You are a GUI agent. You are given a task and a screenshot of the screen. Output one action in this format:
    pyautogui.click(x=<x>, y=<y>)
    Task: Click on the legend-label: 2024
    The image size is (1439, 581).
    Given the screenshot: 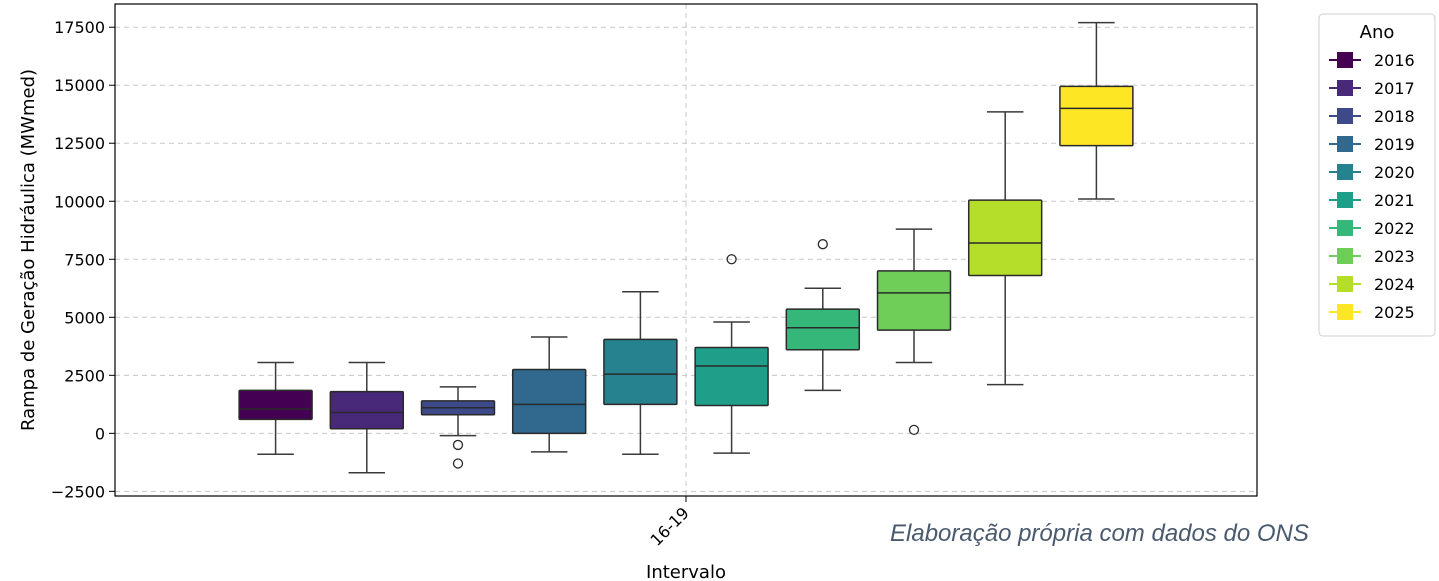 What is the action you would take?
    pyautogui.click(x=1394, y=284)
    